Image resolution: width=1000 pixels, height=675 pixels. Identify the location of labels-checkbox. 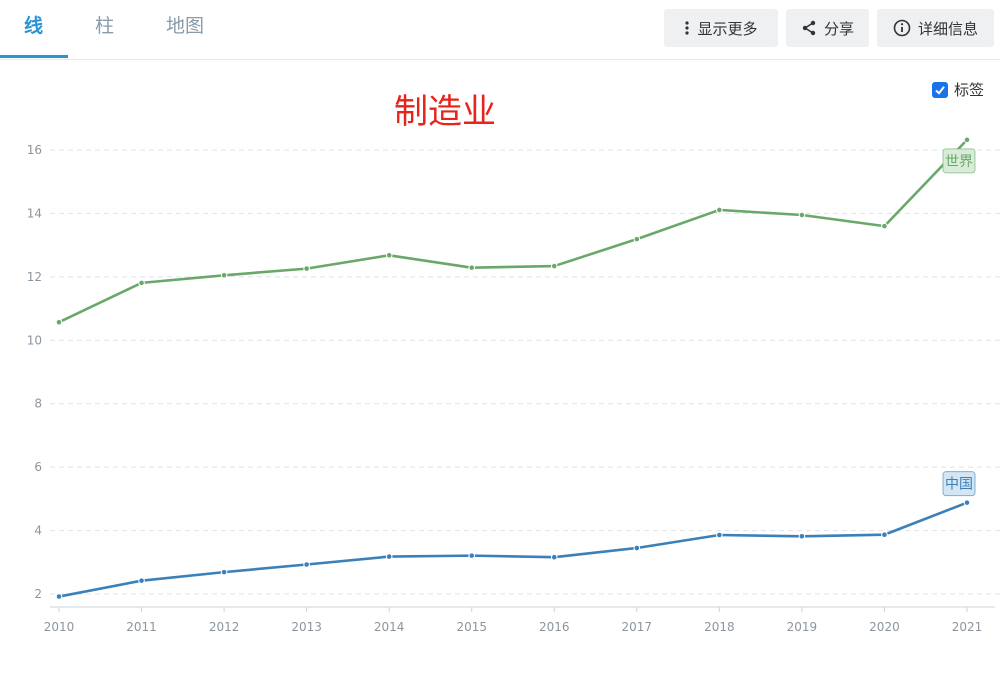
(940, 89).